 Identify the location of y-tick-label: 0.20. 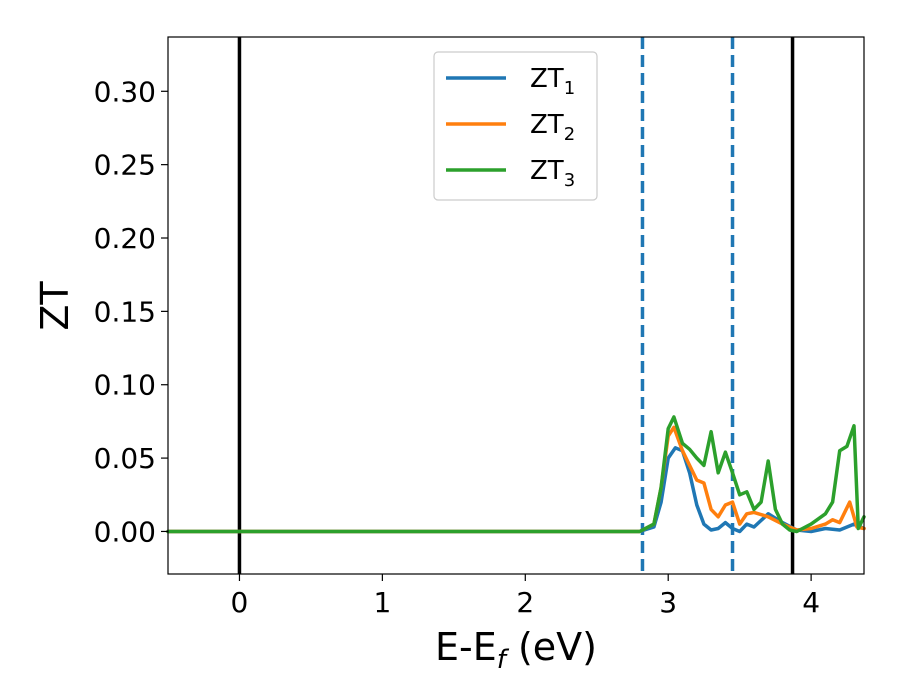
(125, 238).